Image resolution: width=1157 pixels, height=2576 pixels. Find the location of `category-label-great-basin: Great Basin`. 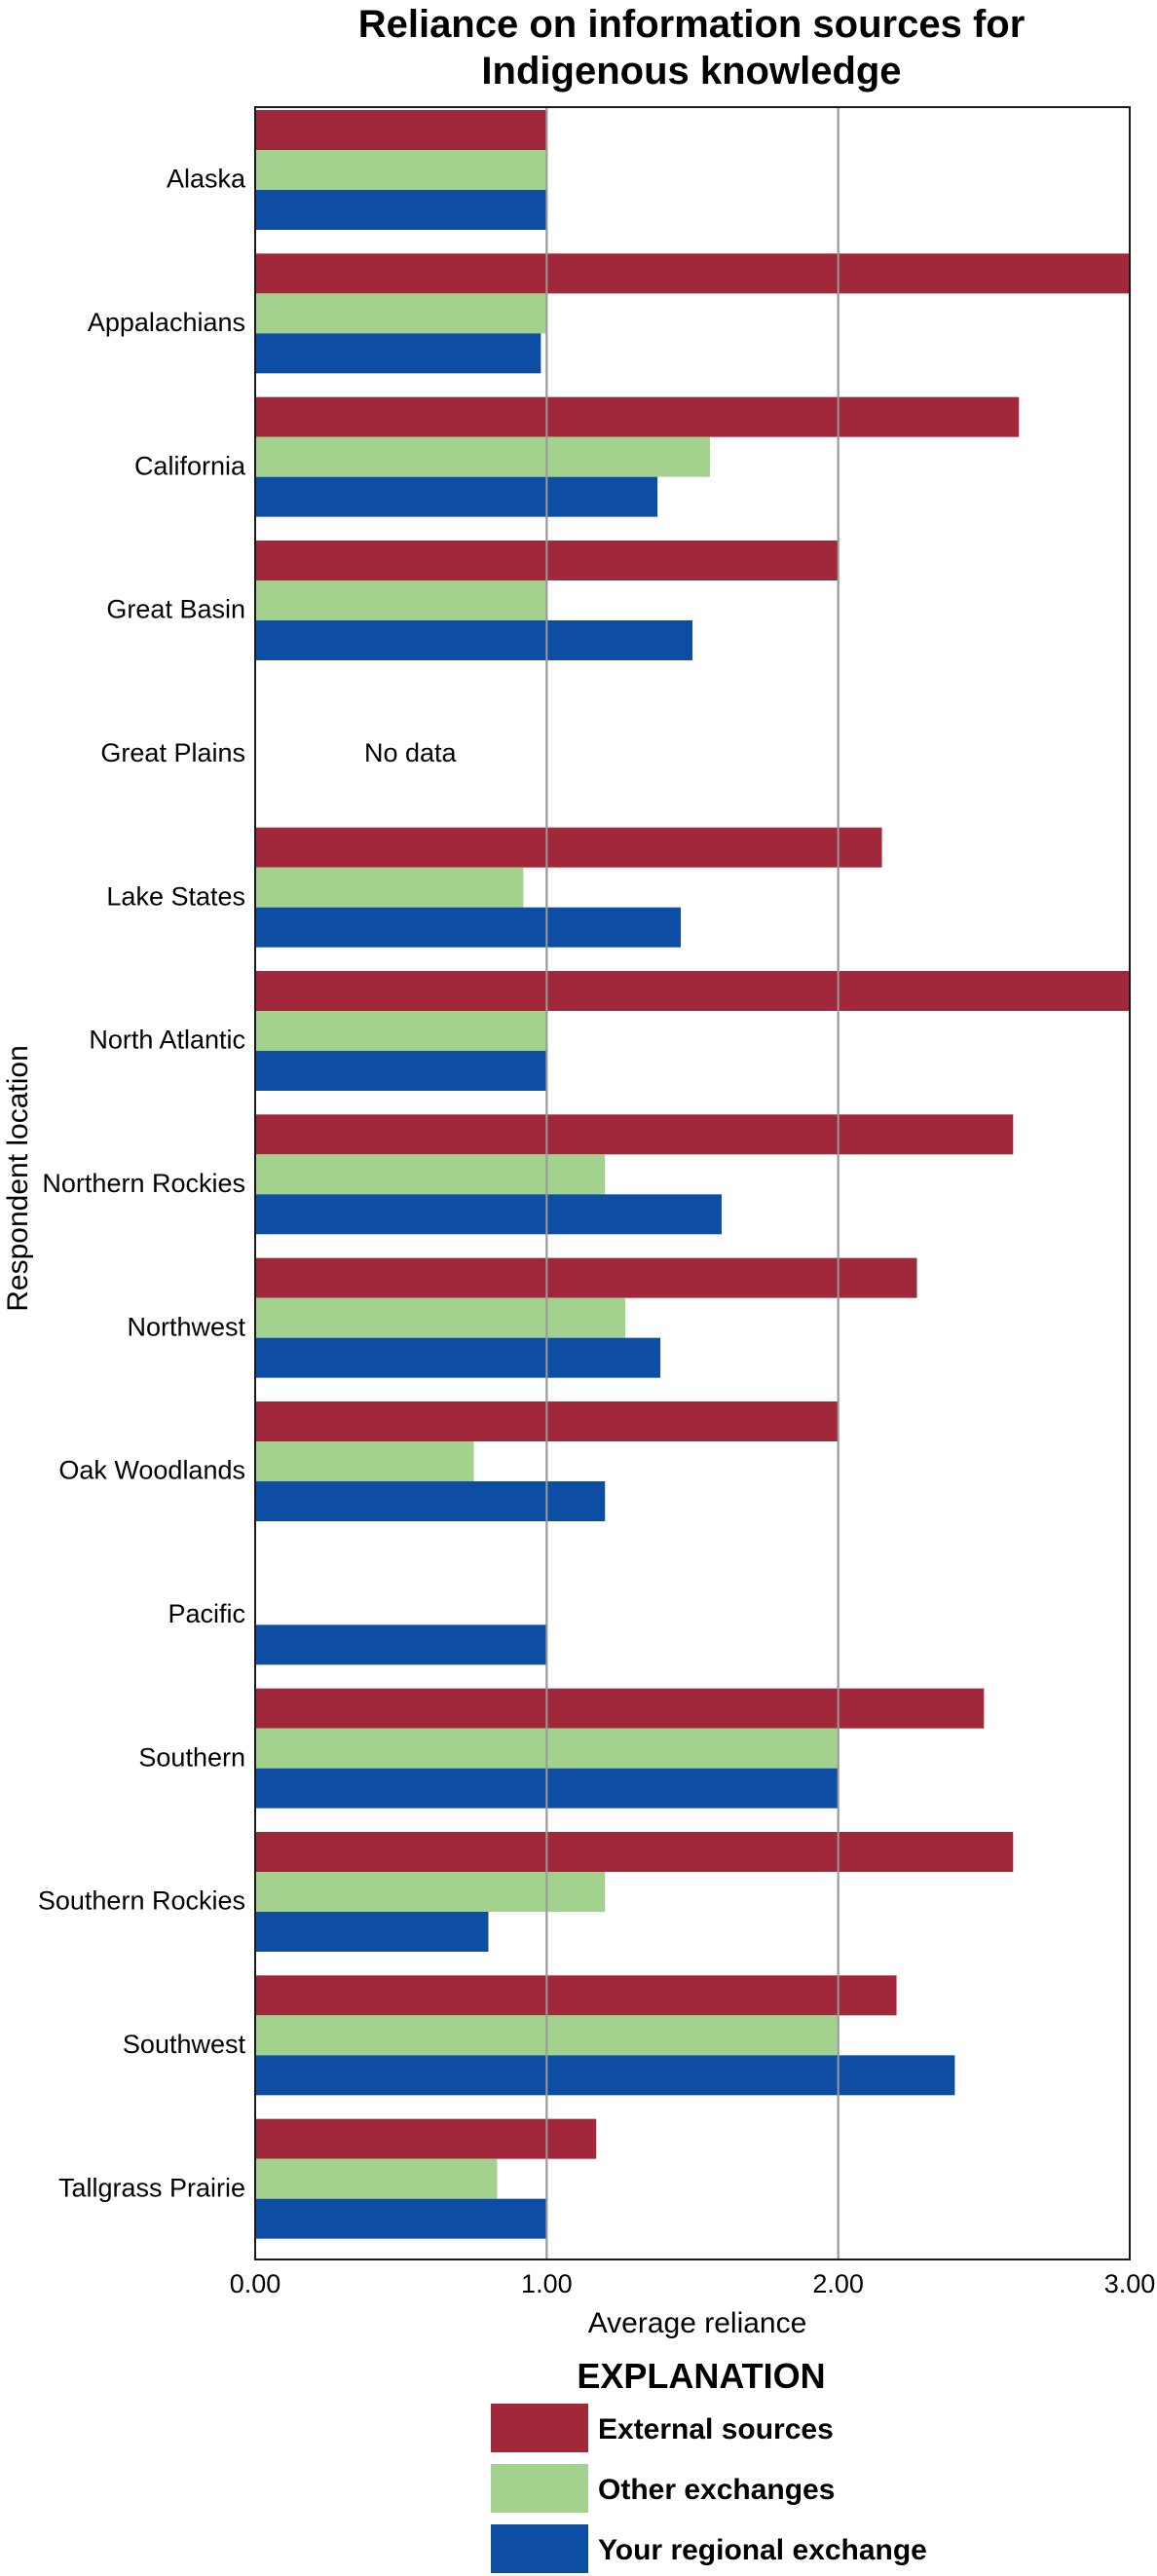

category-label-great-basin: Great Basin is located at coordinates (175, 609).